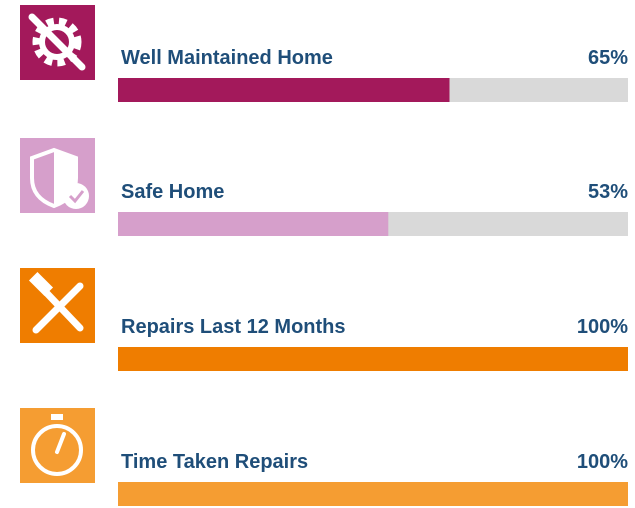 The image size is (635, 508). Describe the element at coordinates (57, 244) in the screenshot. I see `icons` at that location.